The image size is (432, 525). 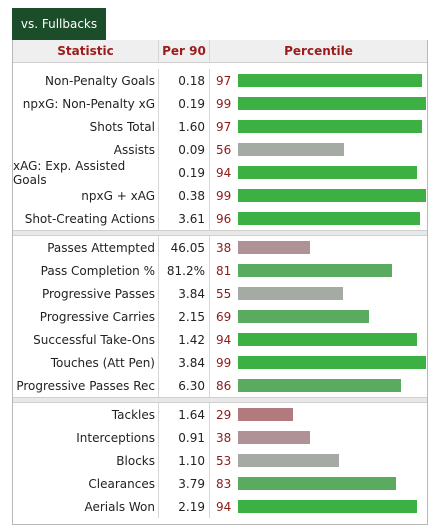 What do you see at coordinates (224, 293) in the screenshot?
I see `percentile-value: 55` at bounding box center [224, 293].